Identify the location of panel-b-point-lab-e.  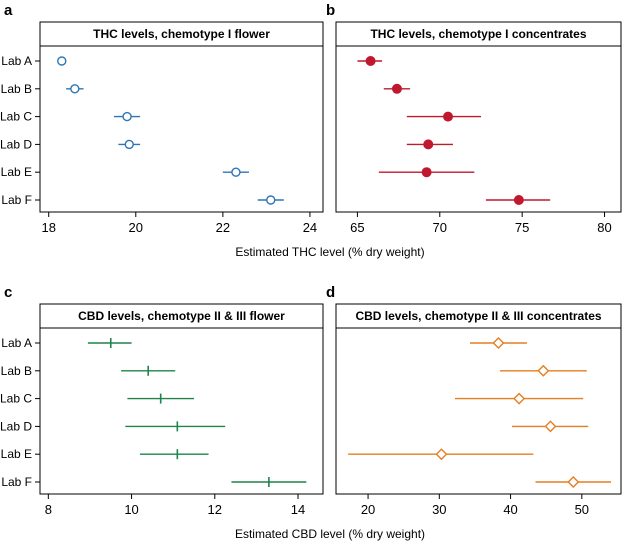
(426, 172).